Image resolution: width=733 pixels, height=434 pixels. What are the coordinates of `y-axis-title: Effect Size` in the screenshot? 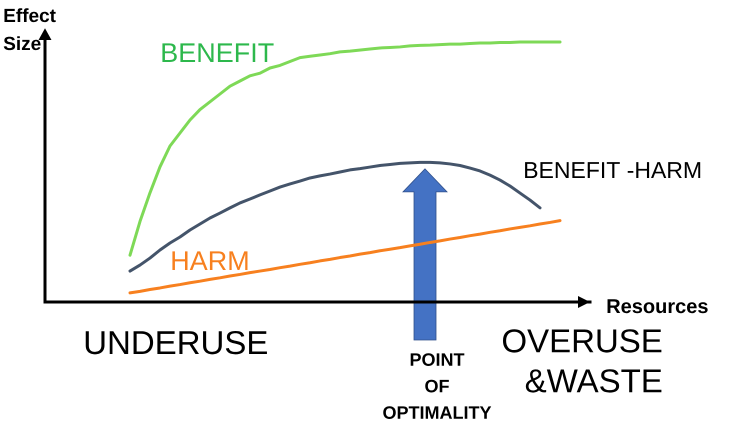 It's located at (30, 29).